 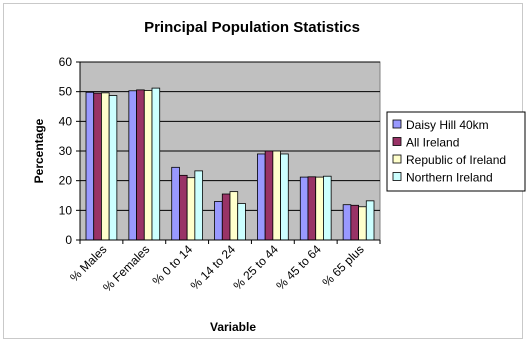 I want to click on y-tick-label: 0, so click(x=68, y=240).